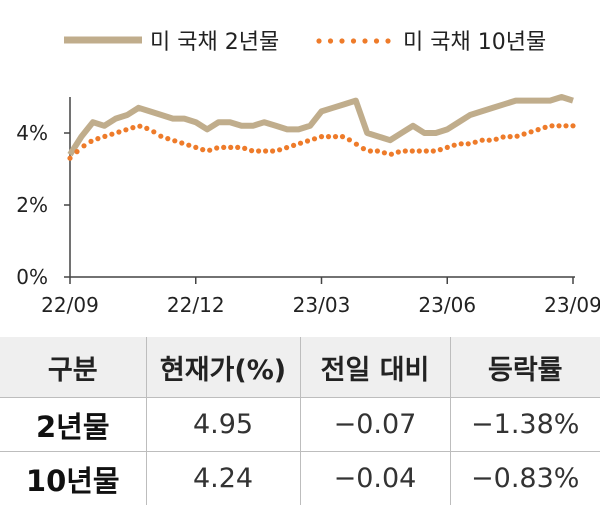  Describe the element at coordinates (375, 478) in the screenshot. I see `change-10y: −0.04` at that location.